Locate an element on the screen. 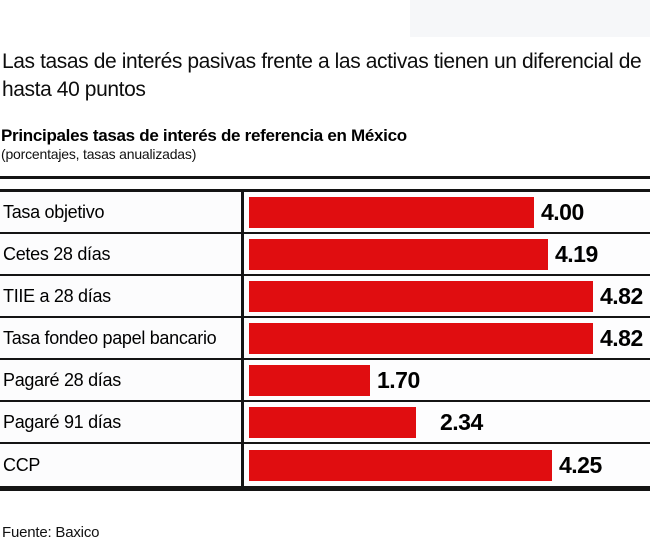  chart-subtitle: (porcentajes, tasas anualizadas) is located at coordinates (99, 154).